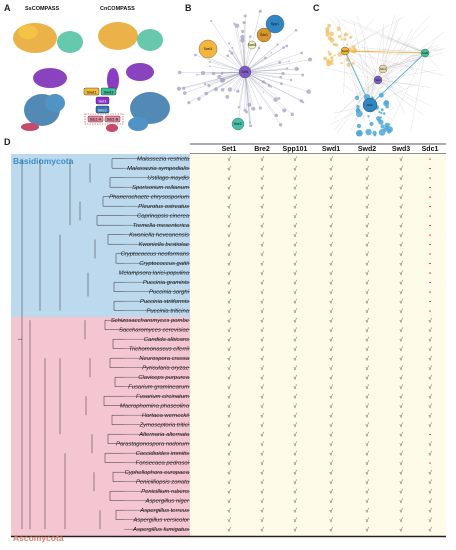 Image resolution: width=456 pixels, height=550 pixels. What do you see at coordinates (161, 521) in the screenshot?
I see `species-name: Aspergillus versicolor` at bounding box center [161, 521].